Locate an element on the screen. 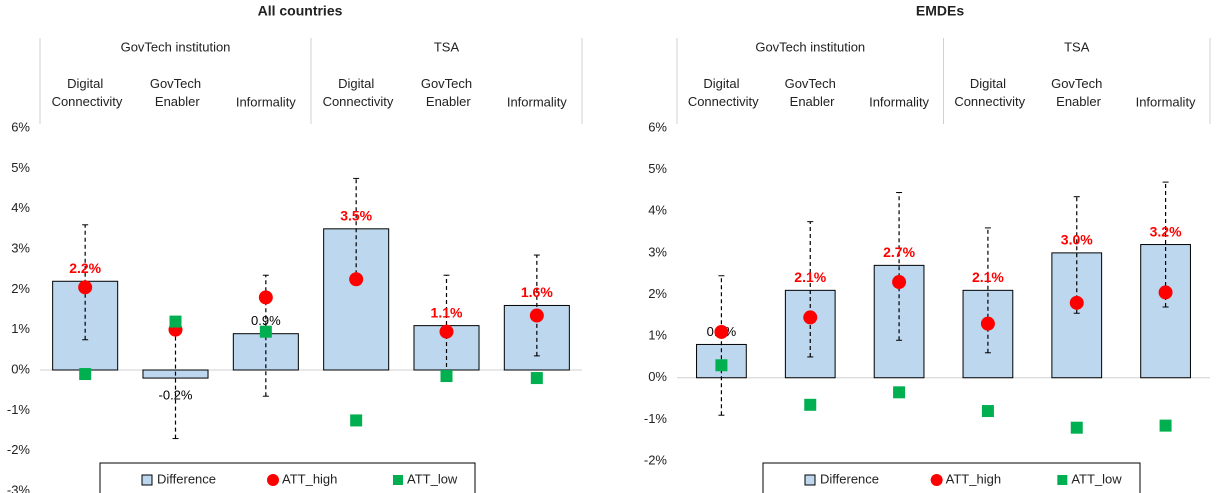 Image resolution: width=1217 pixels, height=493 pixels. y-tick-label: -3% is located at coordinates (19, 487).